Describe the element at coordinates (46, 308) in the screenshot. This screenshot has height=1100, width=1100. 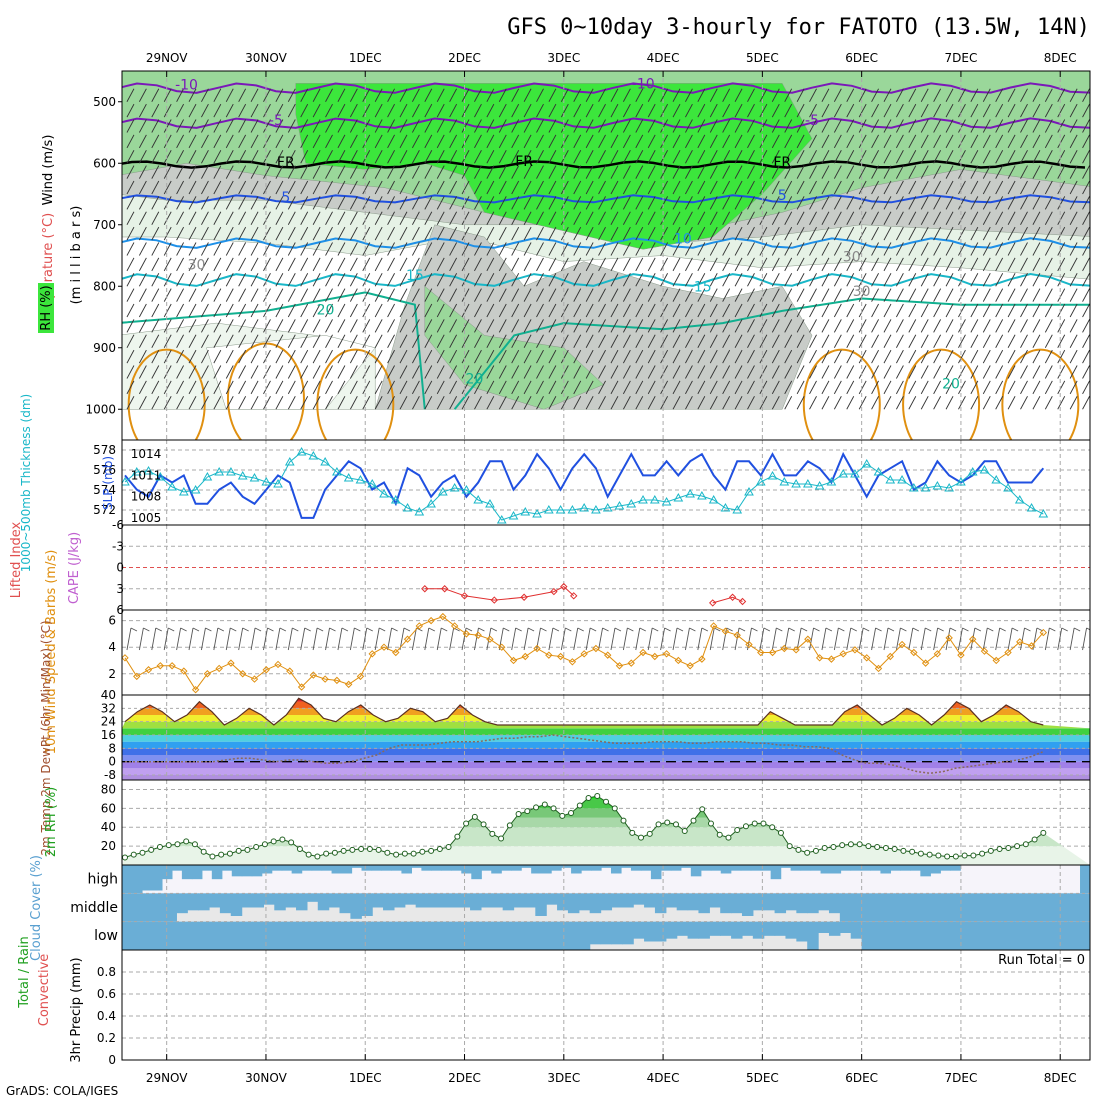
I see `rh-legend-swatch` at that location.